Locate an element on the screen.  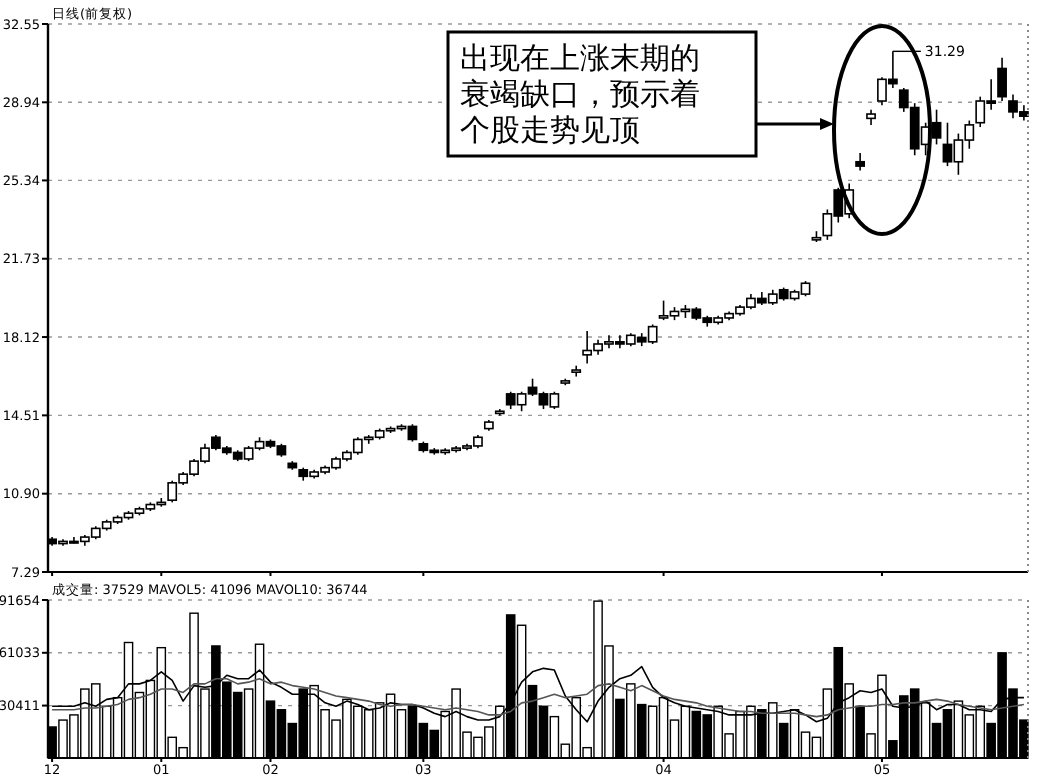
annotation: 出现在上涨末期的衰竭缺口，预示着个股走势见顶 is located at coordinates (580, 94).